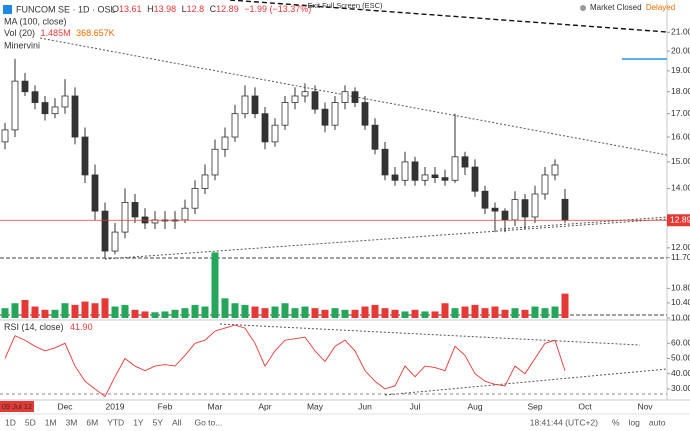  Describe the element at coordinates (585, 406) in the screenshot. I see `x-tick-label: Oct` at that location.